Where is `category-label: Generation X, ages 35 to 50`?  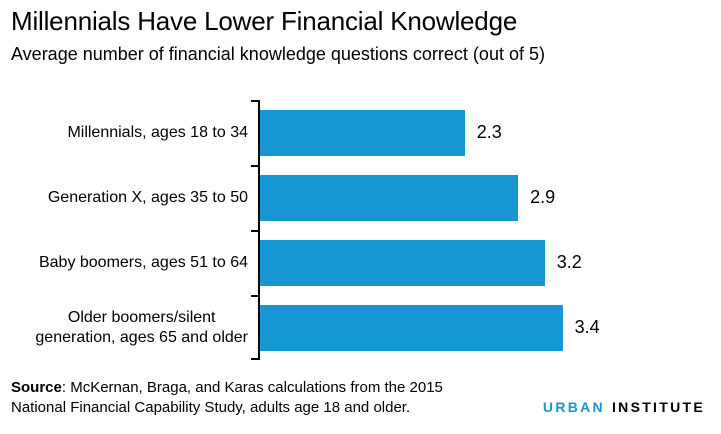 category-label: Generation X, ages 35 to 50 is located at coordinates (147, 197).